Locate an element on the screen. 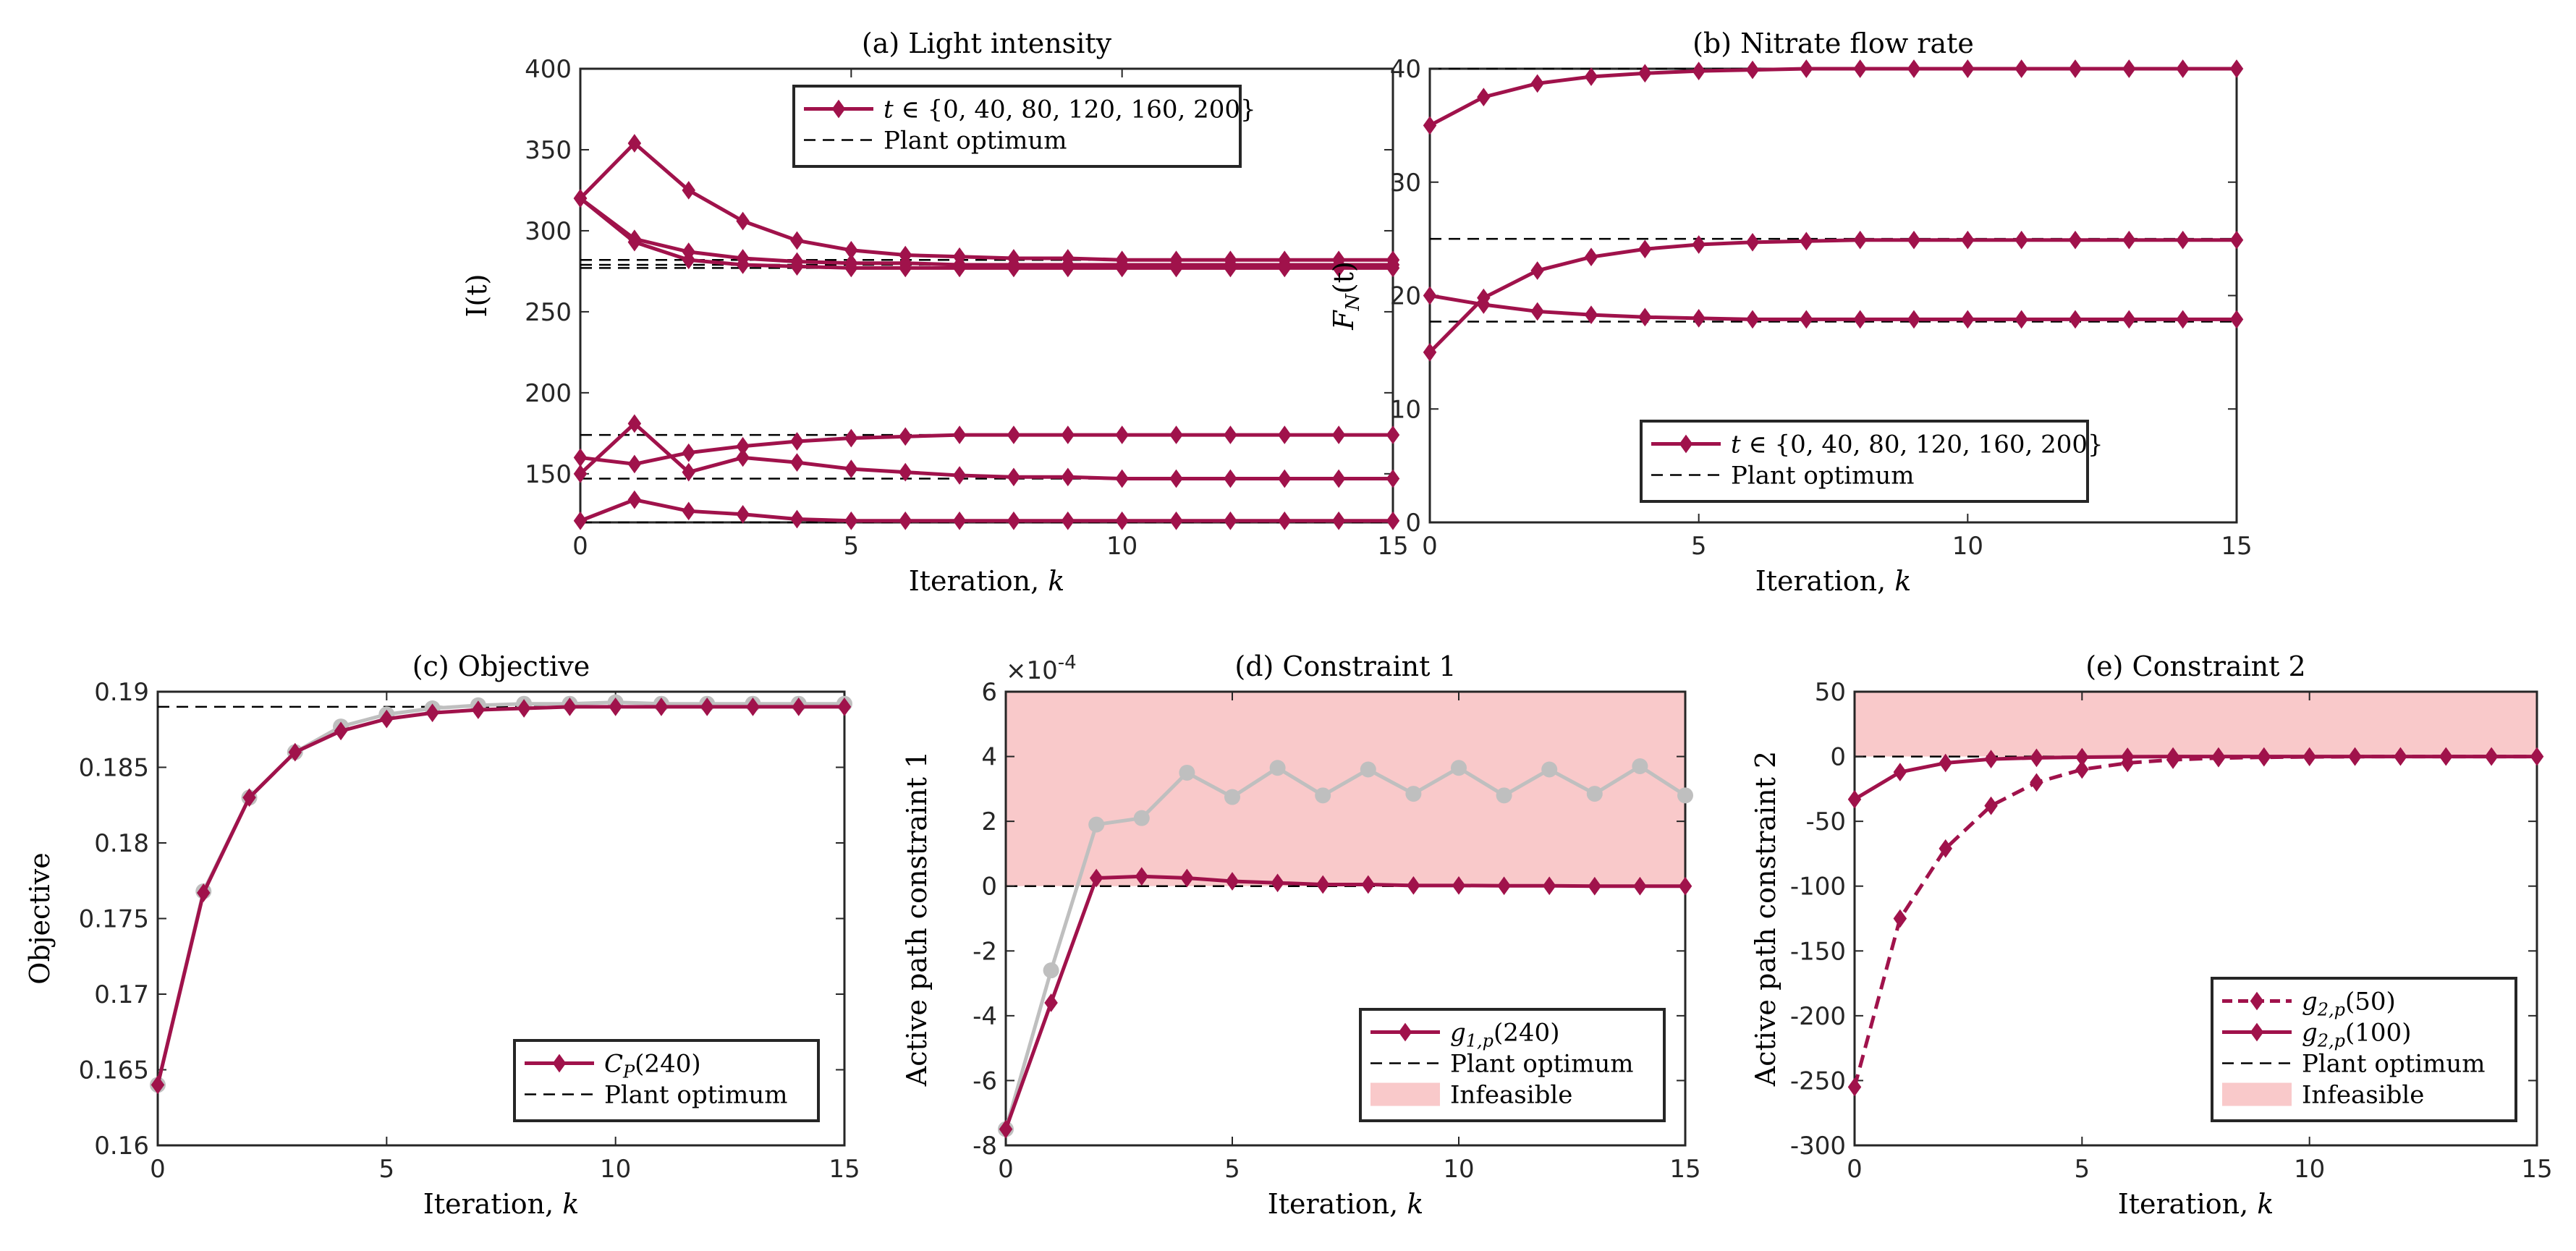  y-tick-label: -300 is located at coordinates (1818, 1146).